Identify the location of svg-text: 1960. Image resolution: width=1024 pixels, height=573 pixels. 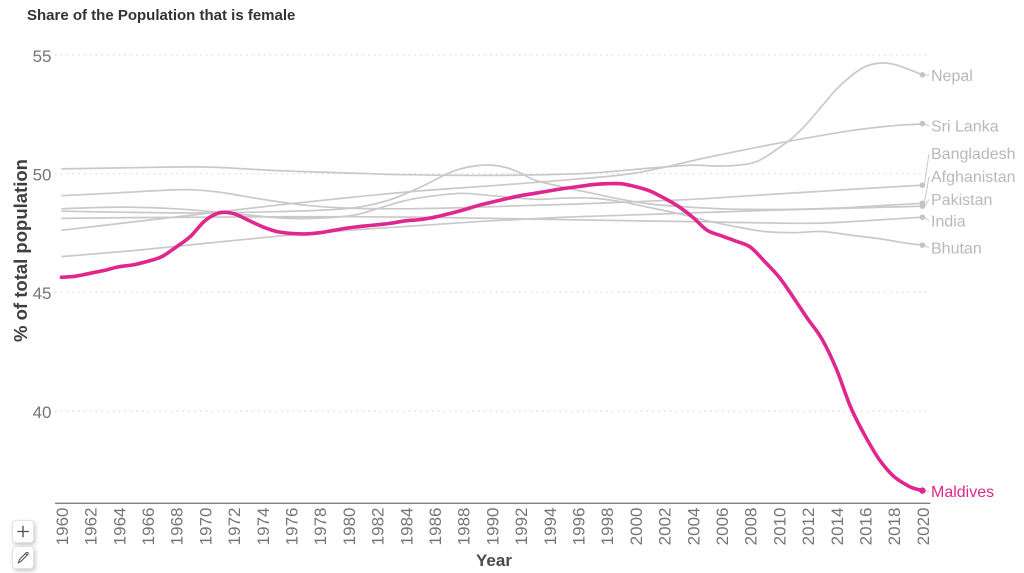
(62, 527).